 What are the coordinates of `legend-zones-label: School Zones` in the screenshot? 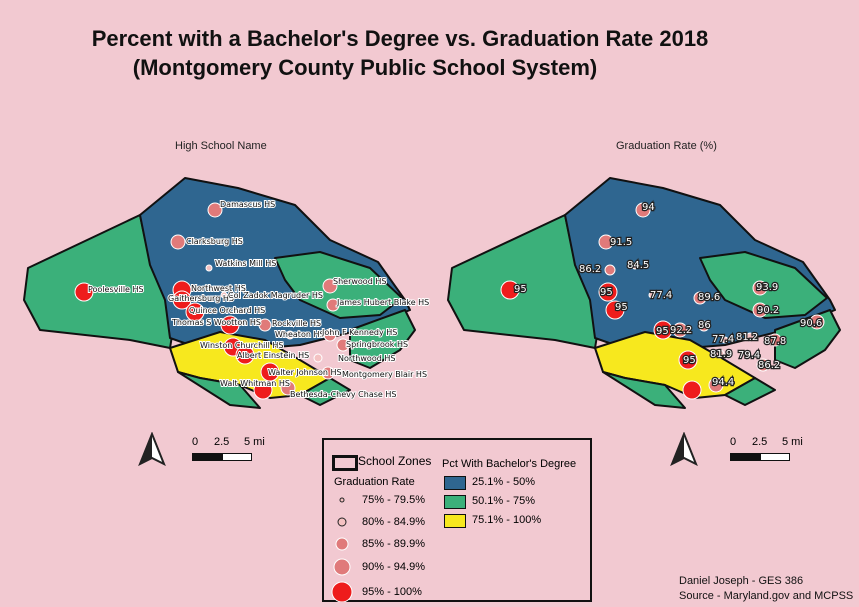 It's located at (395, 461).